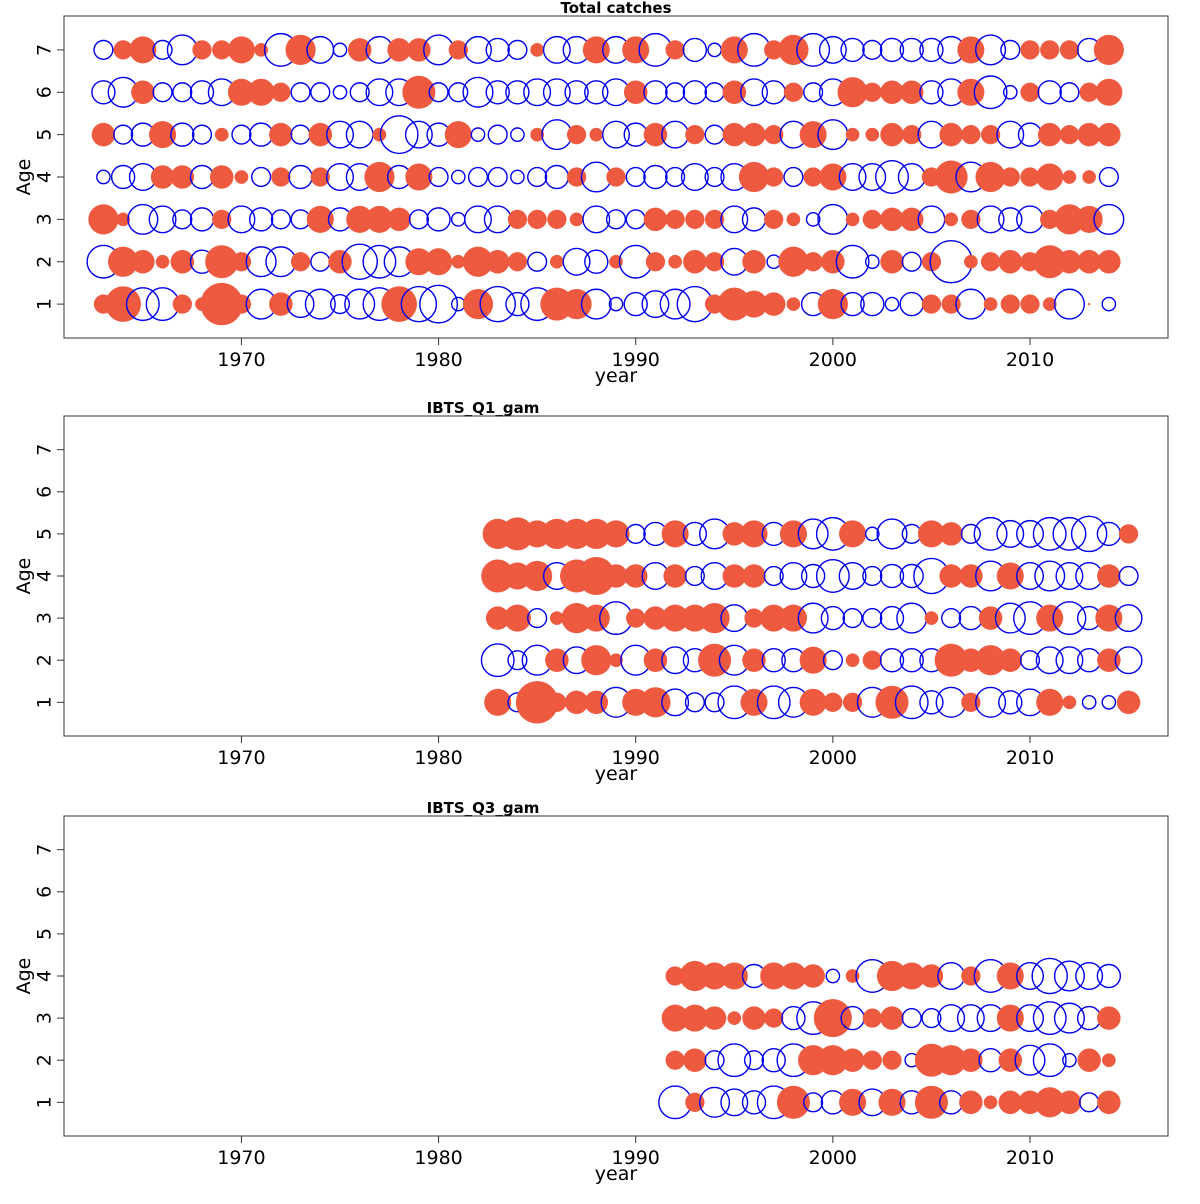  What do you see at coordinates (45, 660) in the screenshot?
I see `y-tick-label: 2` at bounding box center [45, 660].